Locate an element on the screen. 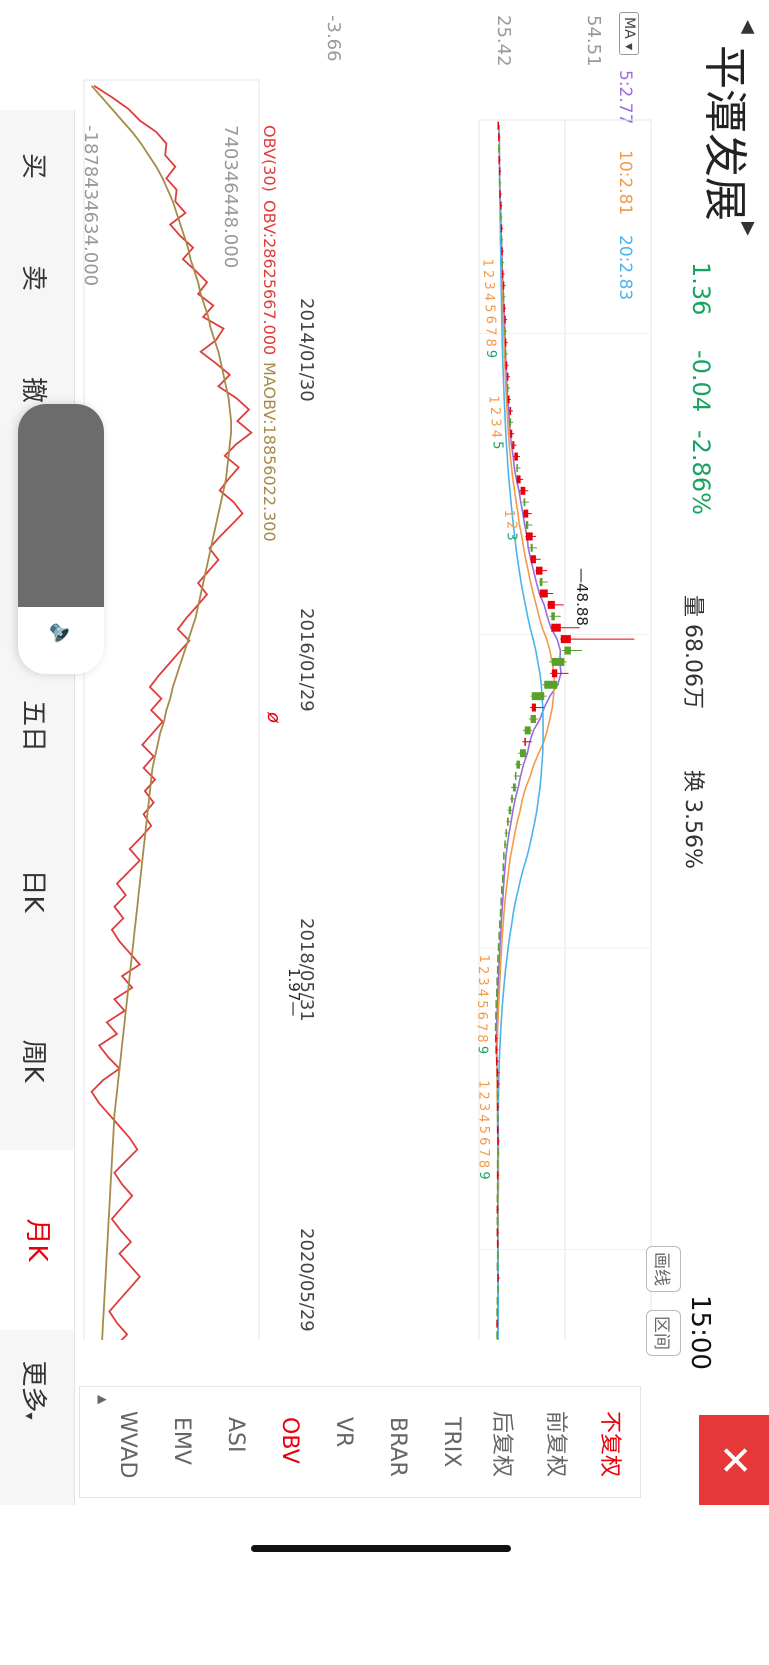  close-button: ✕ is located at coordinates (734, 1460).